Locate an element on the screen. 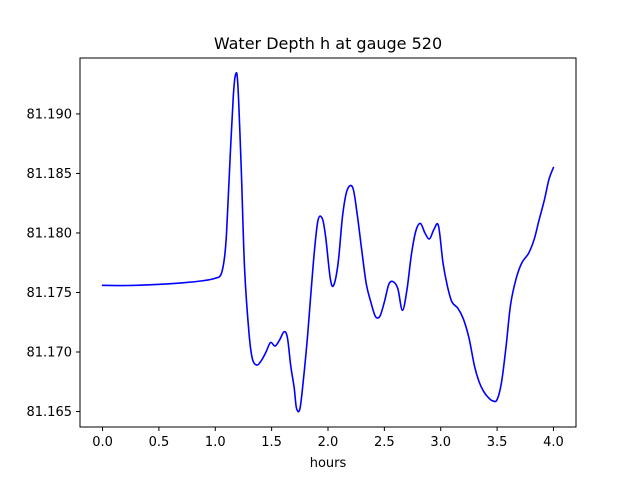  y-tick-label: 81.185 is located at coordinates (50, 174).